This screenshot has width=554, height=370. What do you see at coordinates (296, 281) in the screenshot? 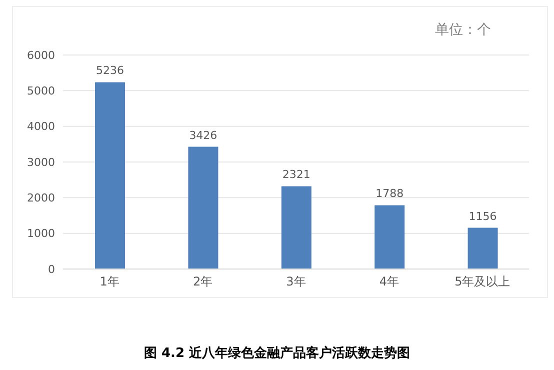
I see `x-tick-label: 3年` at bounding box center [296, 281].